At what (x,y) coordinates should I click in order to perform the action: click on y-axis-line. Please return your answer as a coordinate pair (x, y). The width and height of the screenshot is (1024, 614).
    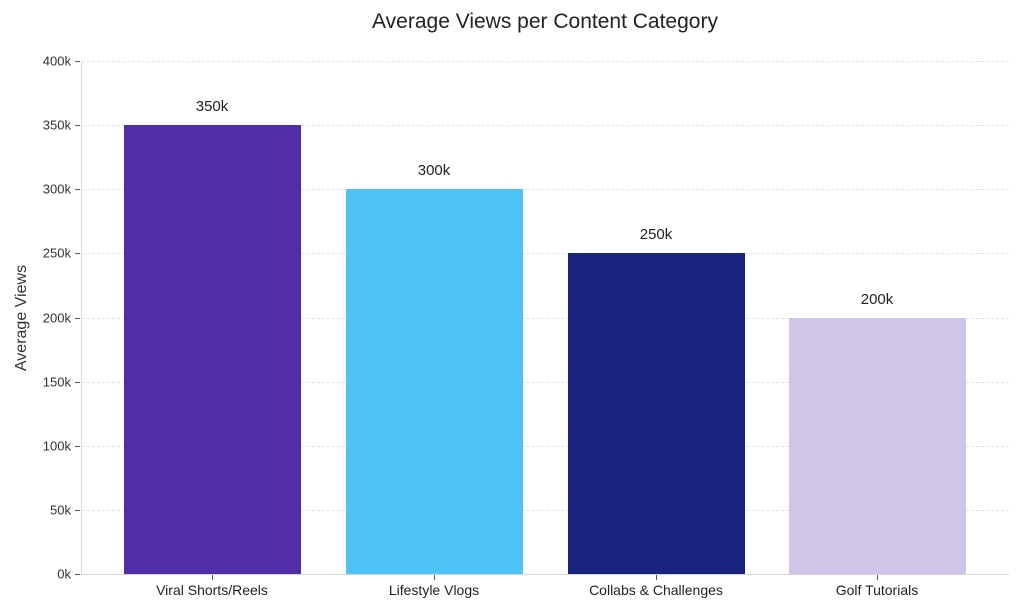
    Looking at the image, I should click on (81, 318).